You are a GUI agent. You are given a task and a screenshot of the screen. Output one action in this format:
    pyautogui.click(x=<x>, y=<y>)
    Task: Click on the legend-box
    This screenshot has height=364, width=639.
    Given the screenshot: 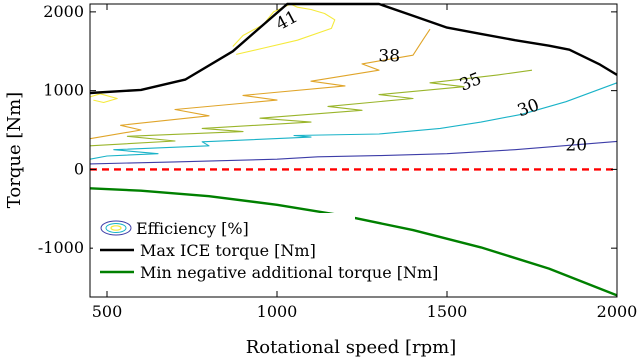 What is the action you would take?
    pyautogui.click(x=224, y=252)
    